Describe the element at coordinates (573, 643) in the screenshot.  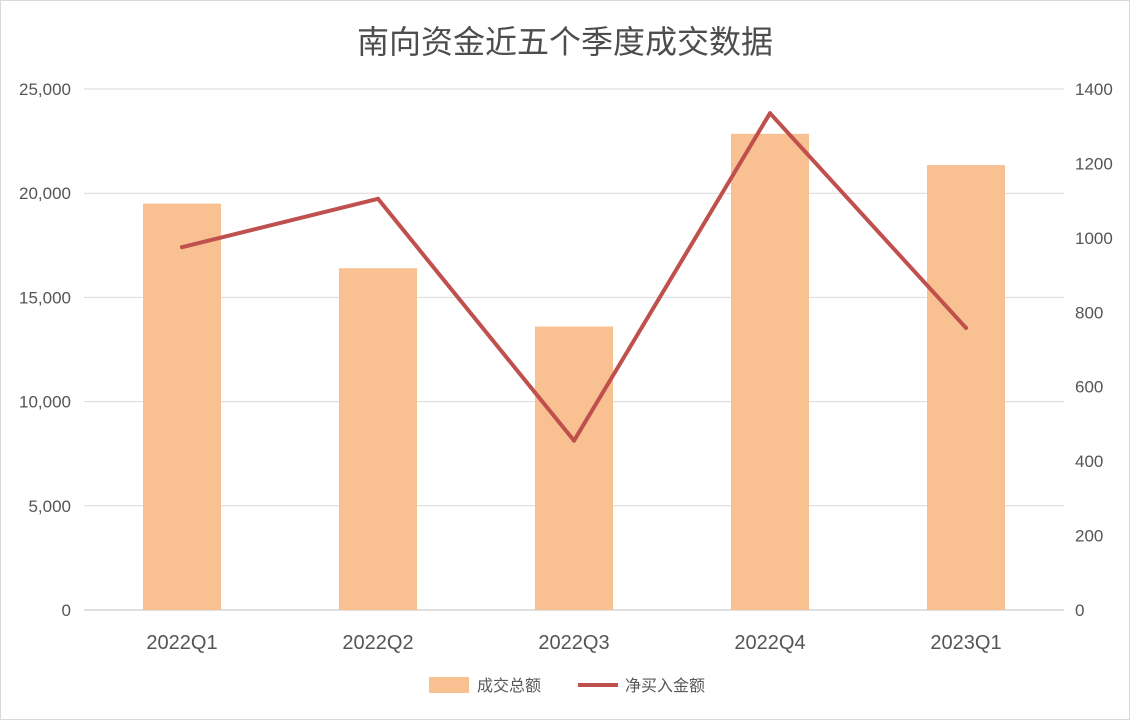
I see `x-tick-label: 2022Q3` at that location.